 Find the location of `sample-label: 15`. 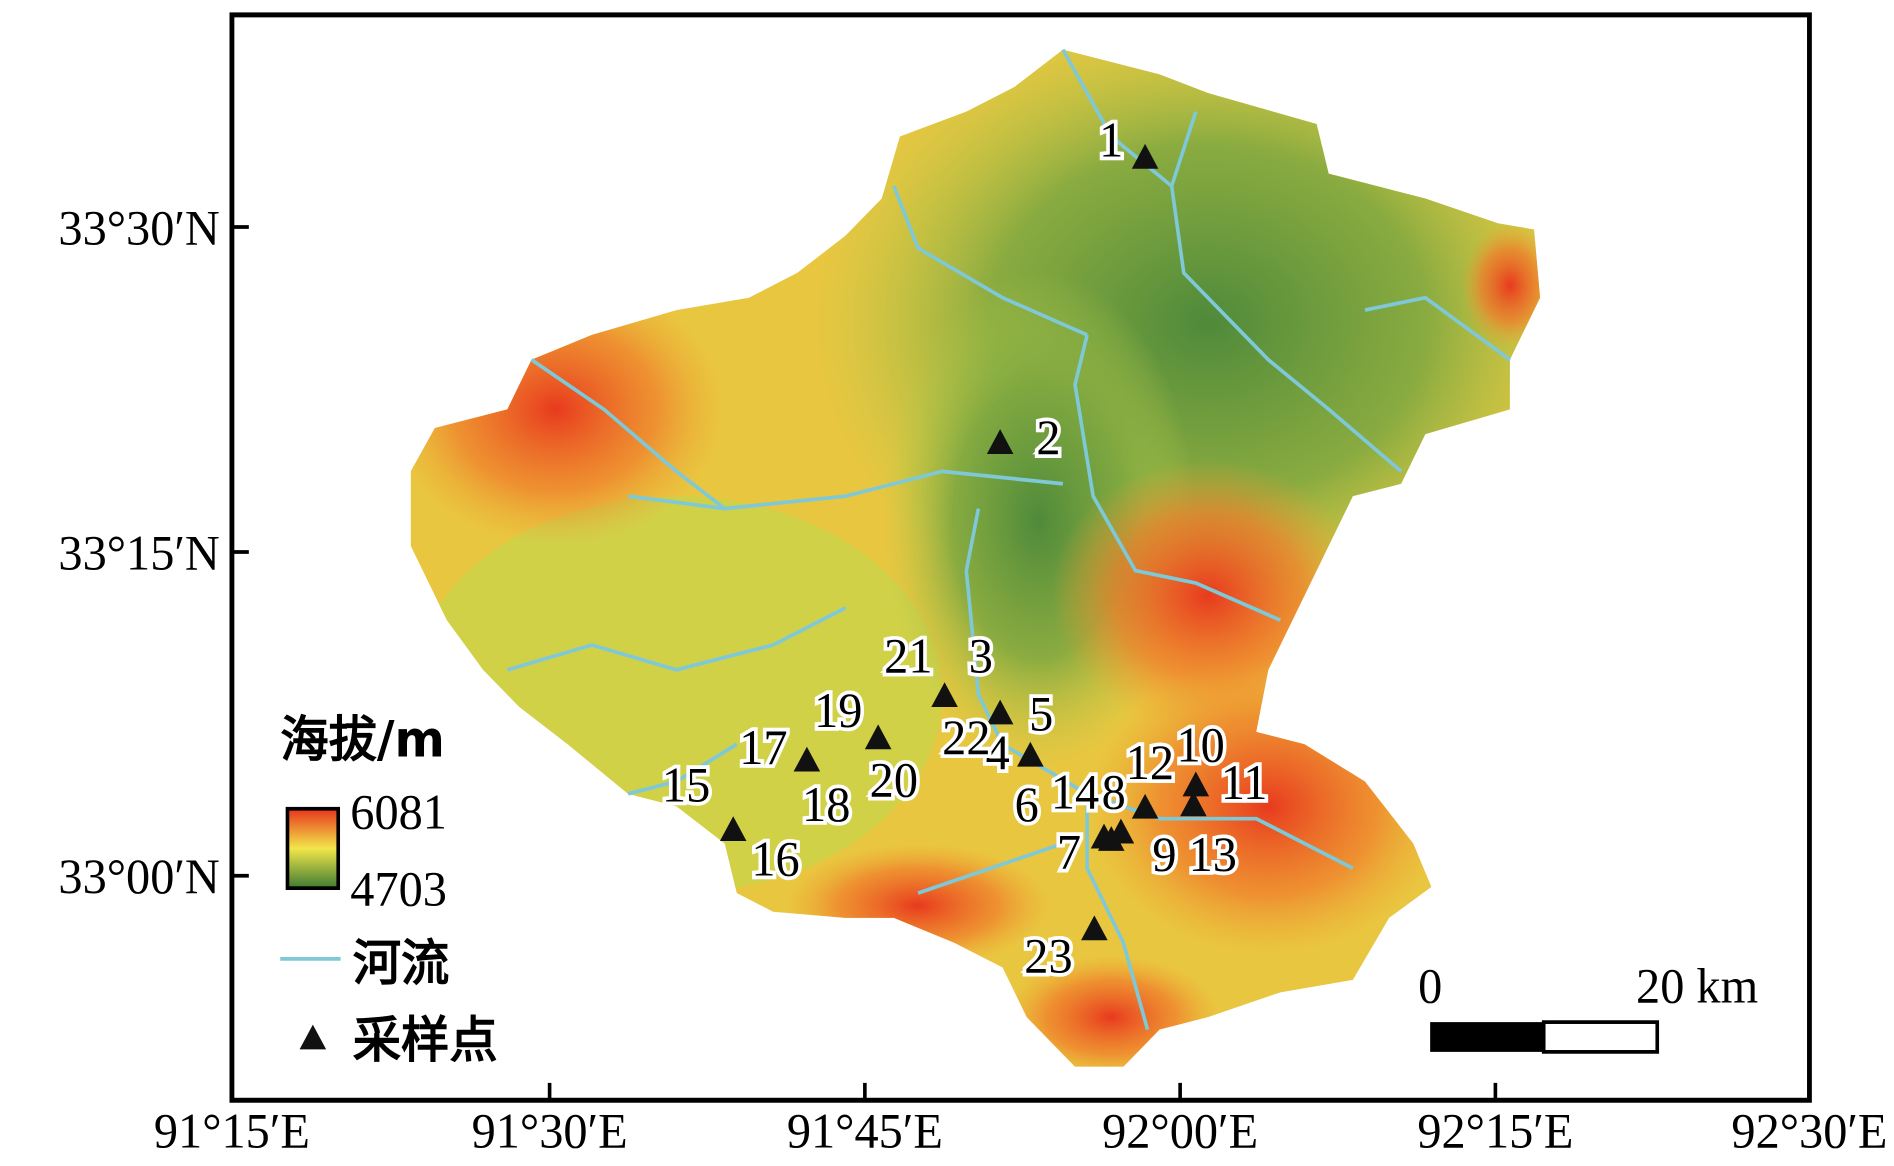

sample-label: 15 is located at coordinates (686, 785).